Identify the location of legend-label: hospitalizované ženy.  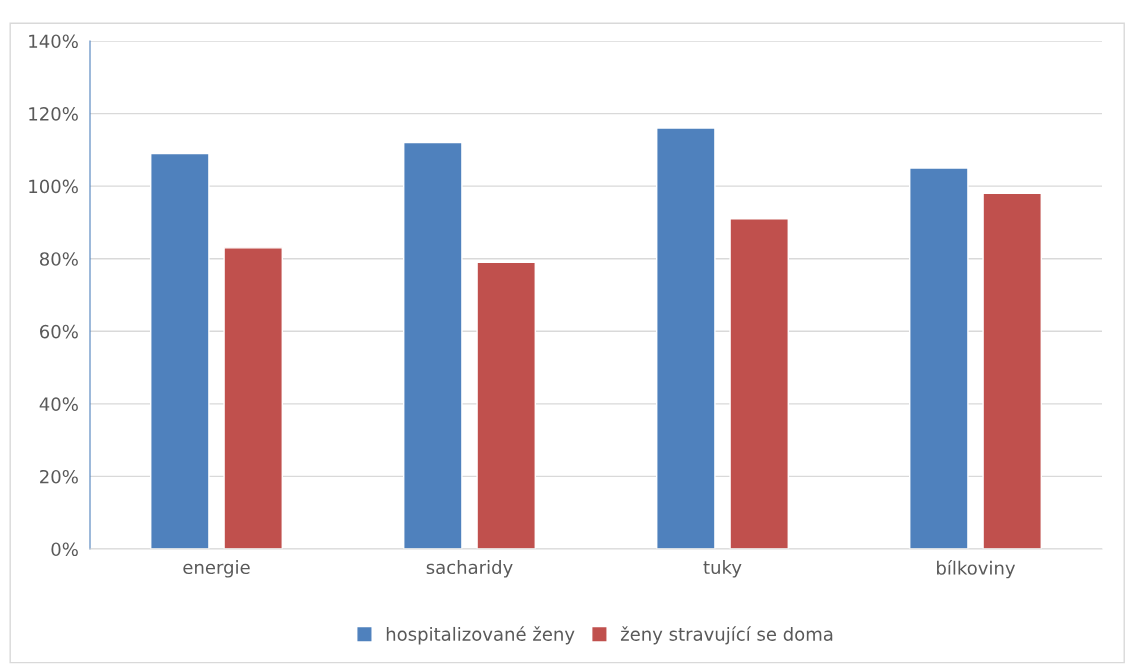
(480, 635).